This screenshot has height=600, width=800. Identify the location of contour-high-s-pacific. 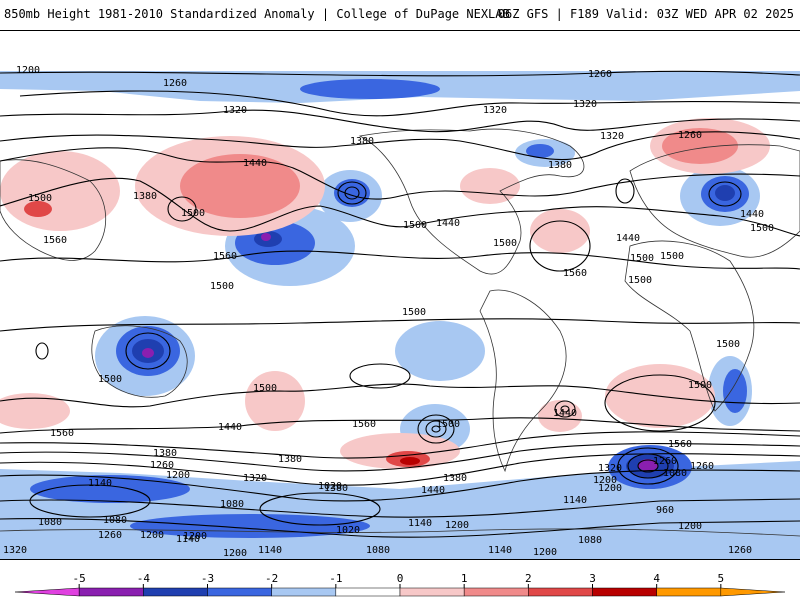
(380, 376).